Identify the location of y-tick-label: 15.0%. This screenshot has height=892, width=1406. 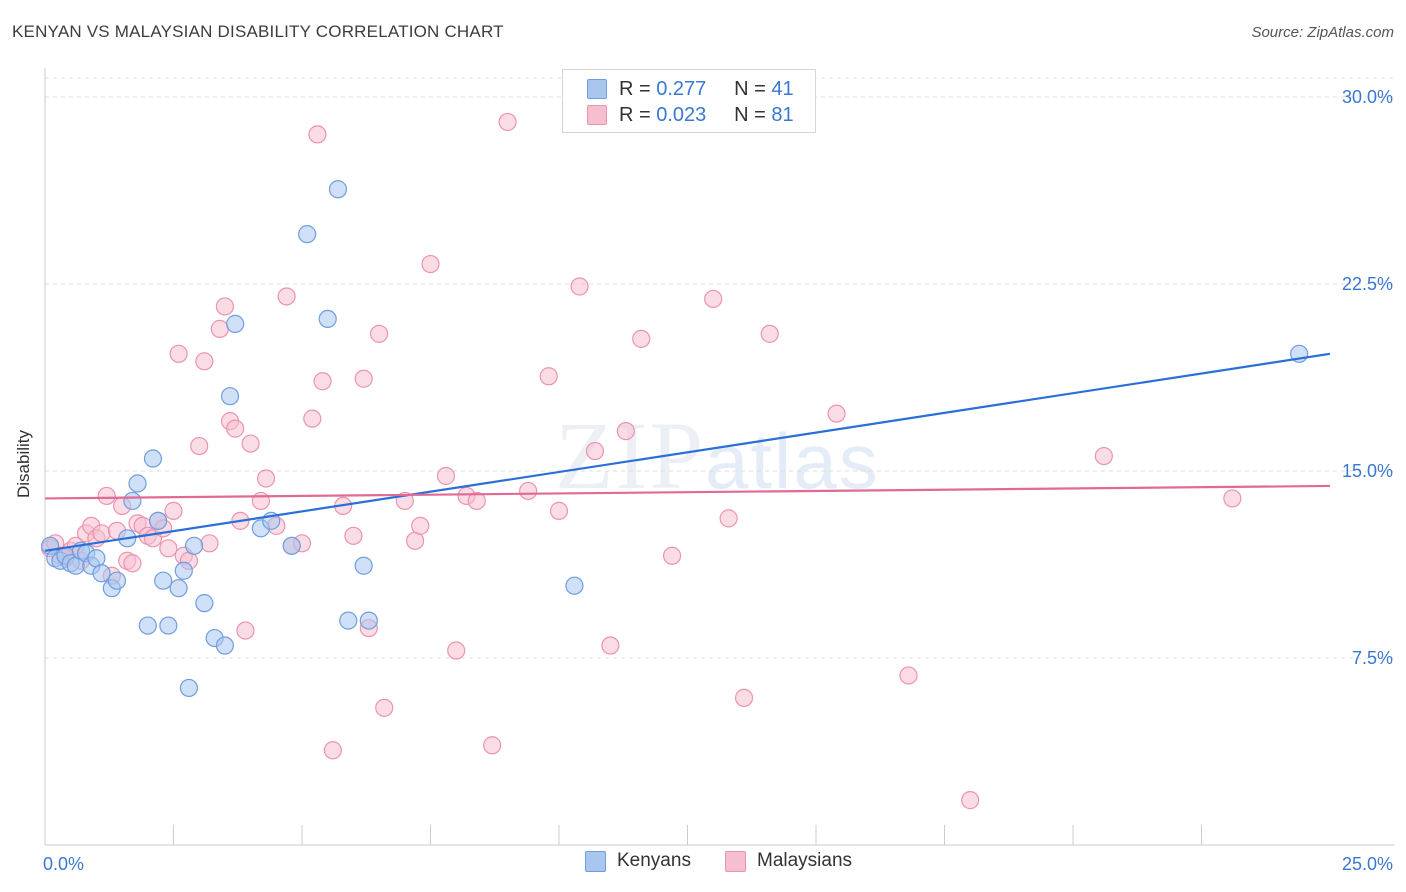
(1367, 471).